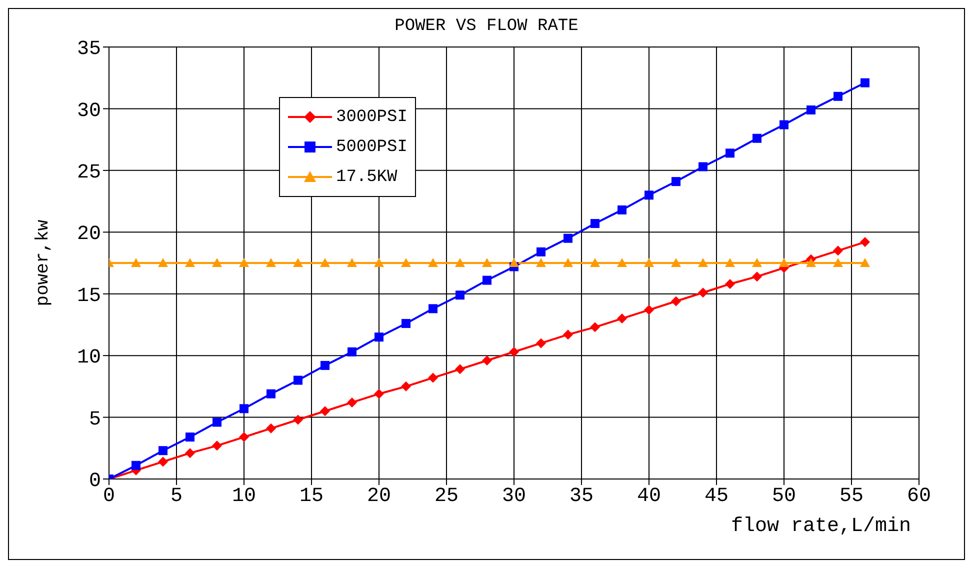 The width and height of the screenshot is (974, 570). What do you see at coordinates (919, 496) in the screenshot?
I see `x-tick-label: 60` at bounding box center [919, 496].